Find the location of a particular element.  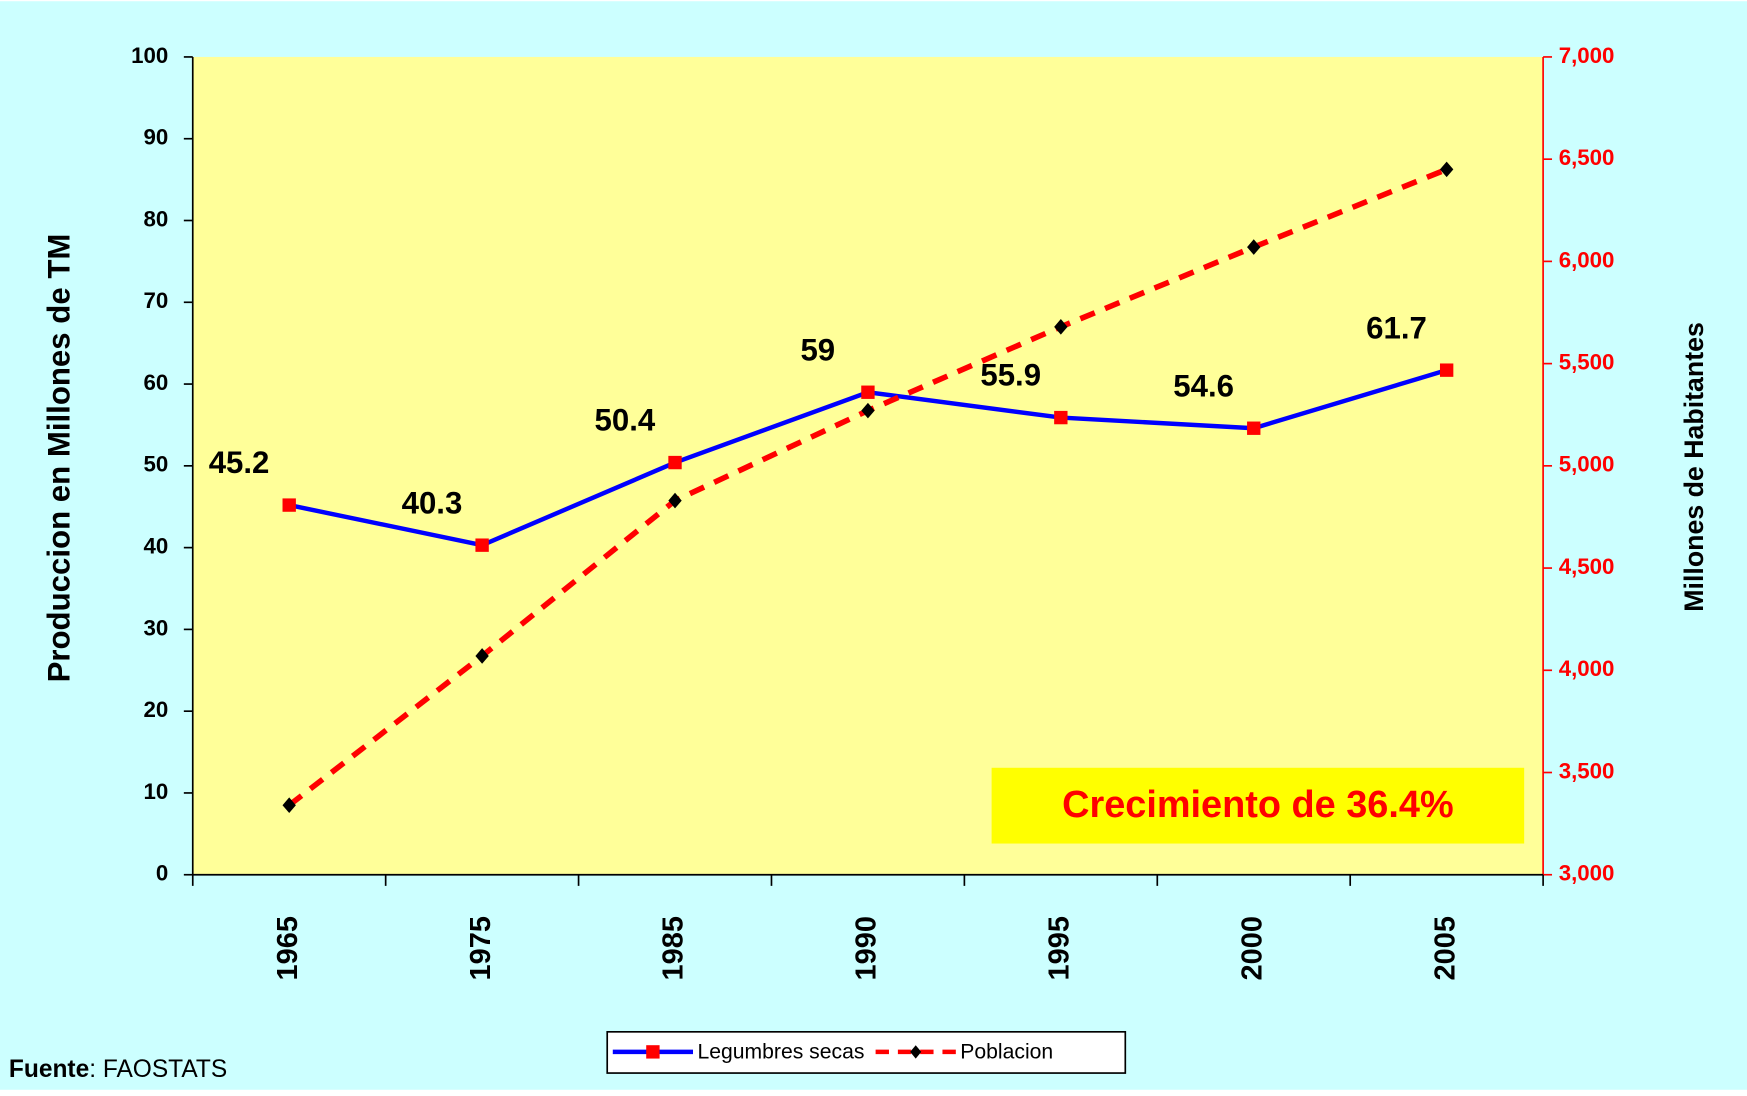

legend-label: Legumbres secas is located at coordinates (780, 1052).